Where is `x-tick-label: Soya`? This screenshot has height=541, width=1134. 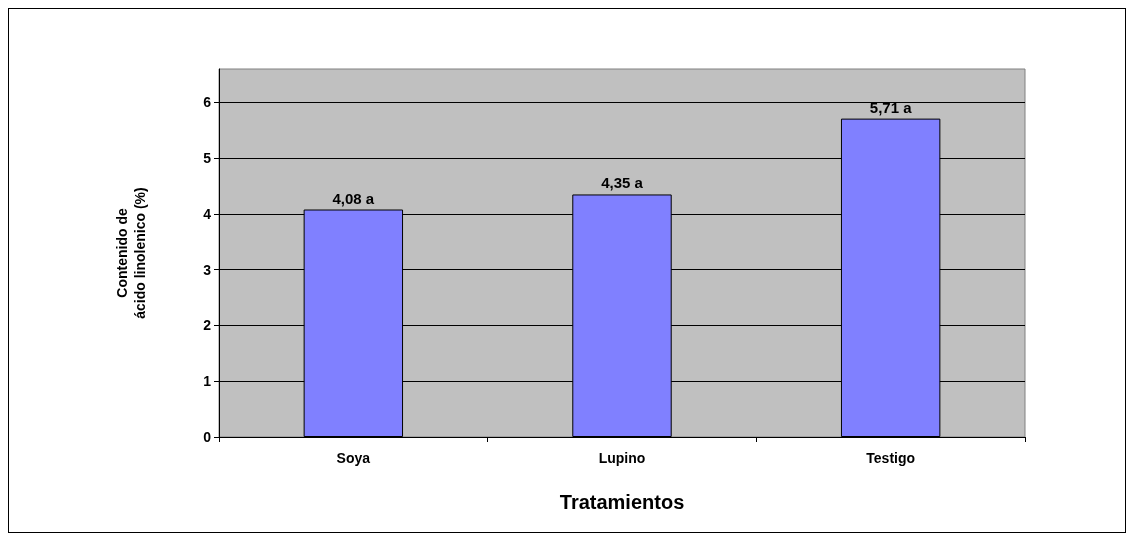
x-tick-label: Soya is located at coordinates (353, 458).